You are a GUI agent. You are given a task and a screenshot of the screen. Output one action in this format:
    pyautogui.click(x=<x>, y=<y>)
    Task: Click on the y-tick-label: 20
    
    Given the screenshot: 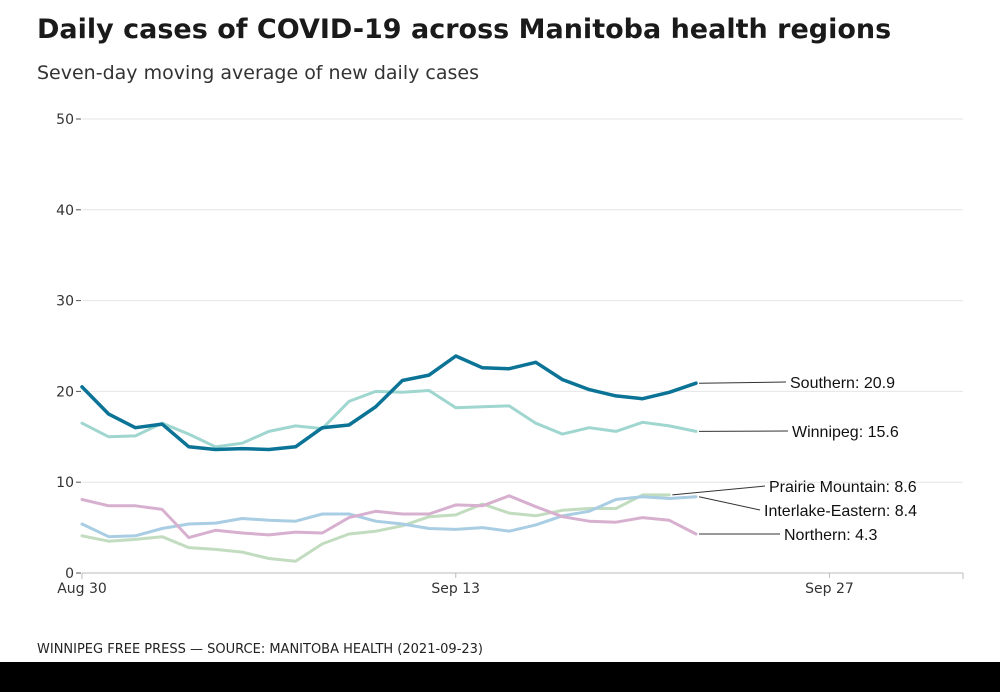 What is the action you would take?
    pyautogui.click(x=65, y=392)
    